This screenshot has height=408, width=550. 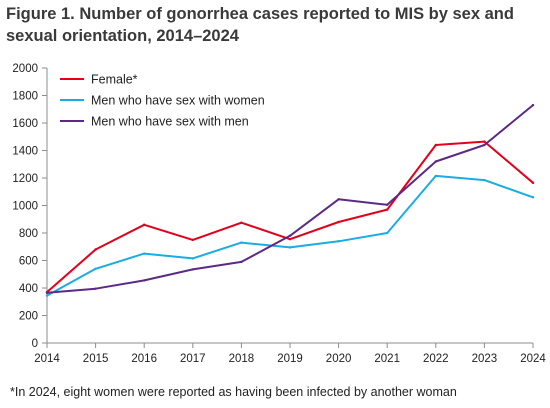 I want to click on x-tick-label-2021: 2021, so click(x=387, y=359).